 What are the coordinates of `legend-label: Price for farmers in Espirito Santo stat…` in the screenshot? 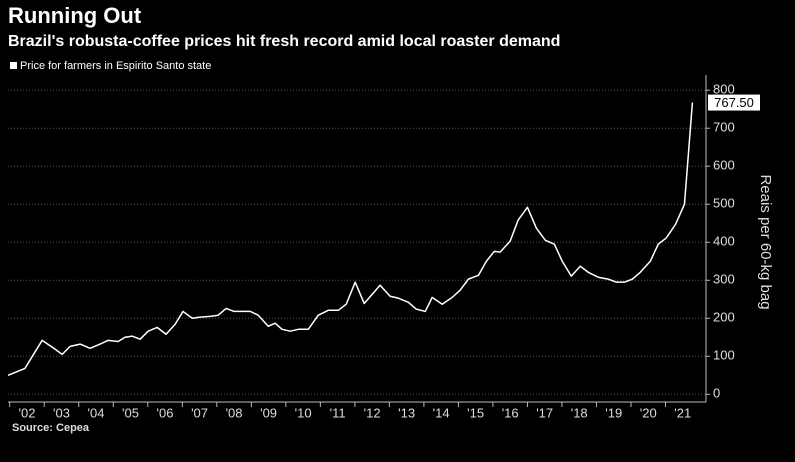 It's located at (115, 66).